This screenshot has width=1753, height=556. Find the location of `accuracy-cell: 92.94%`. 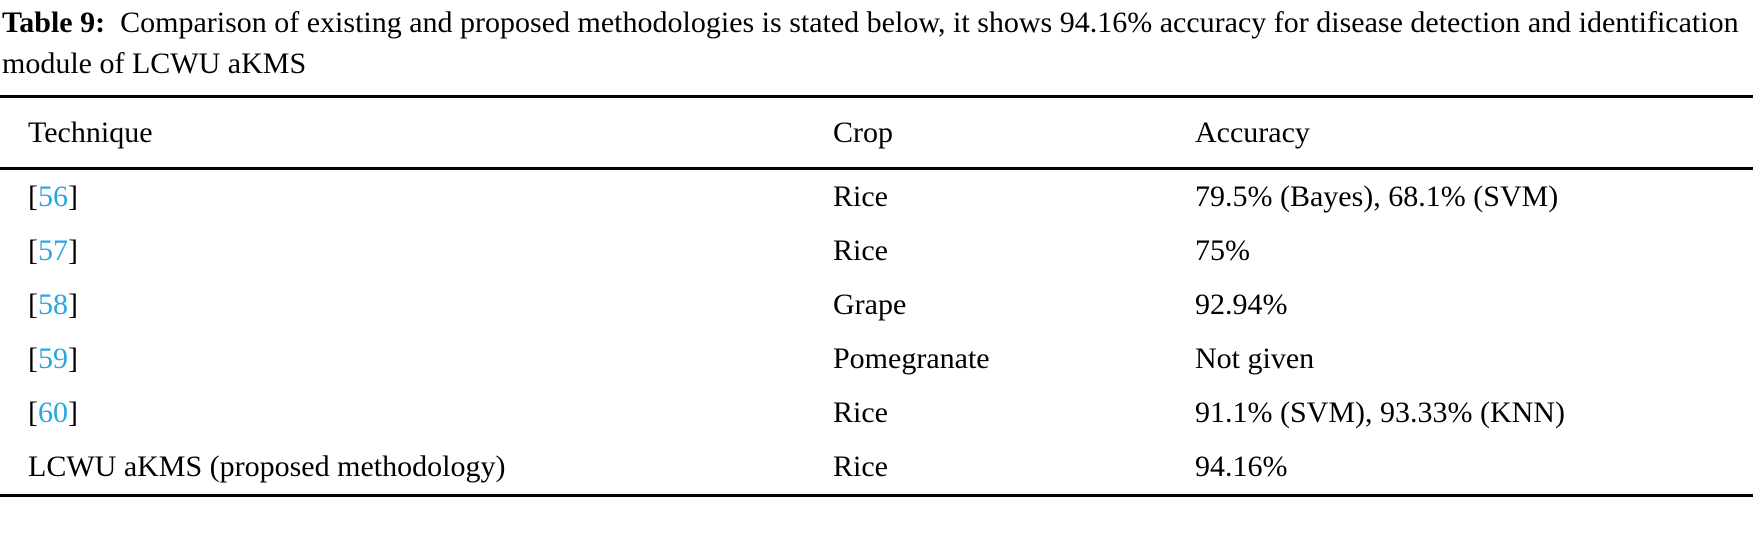

accuracy-cell: 92.94% is located at coordinates (1241, 304).